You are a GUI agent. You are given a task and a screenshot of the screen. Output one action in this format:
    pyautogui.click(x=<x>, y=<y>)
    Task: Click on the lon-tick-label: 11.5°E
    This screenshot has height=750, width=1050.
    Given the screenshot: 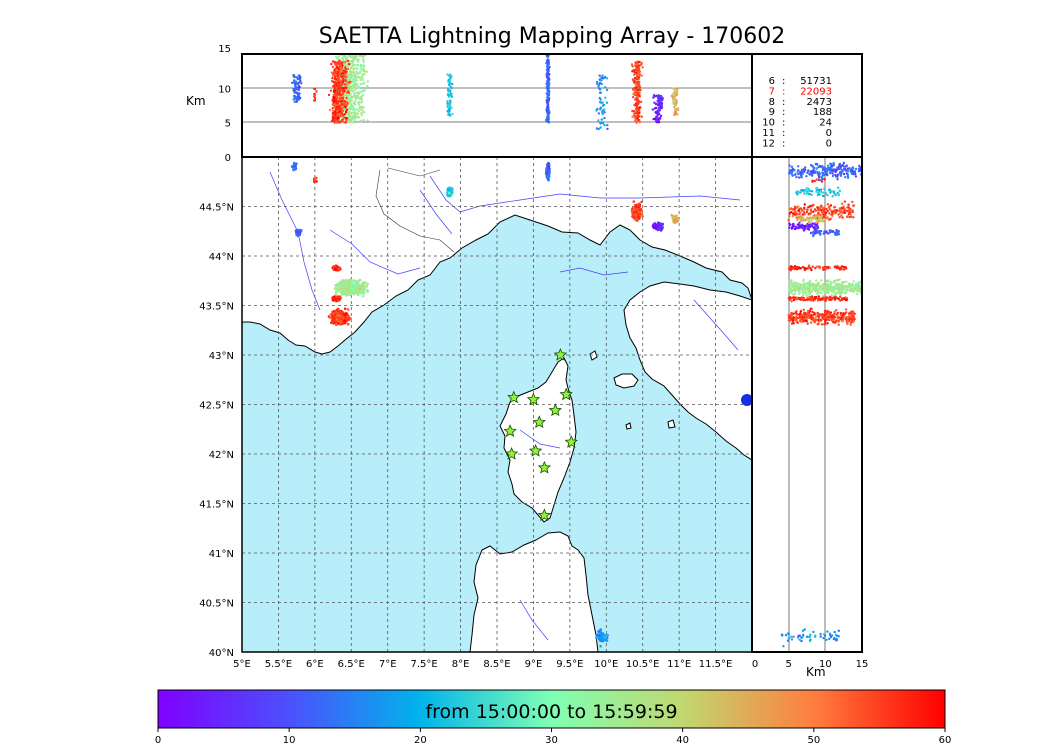 What is the action you would take?
    pyautogui.click(x=716, y=664)
    